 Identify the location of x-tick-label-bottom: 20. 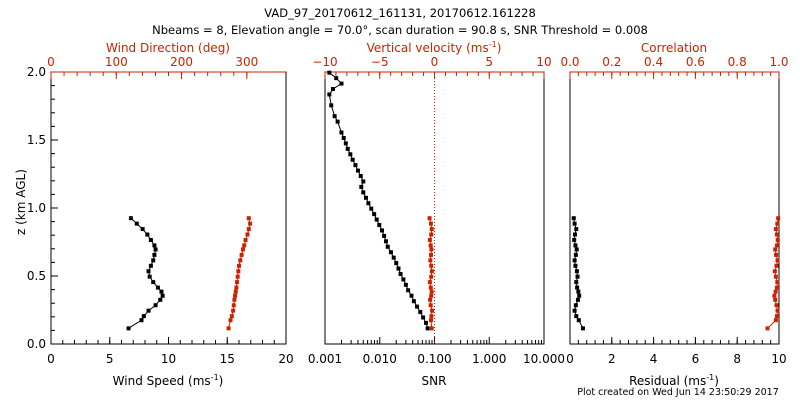
(286, 359).